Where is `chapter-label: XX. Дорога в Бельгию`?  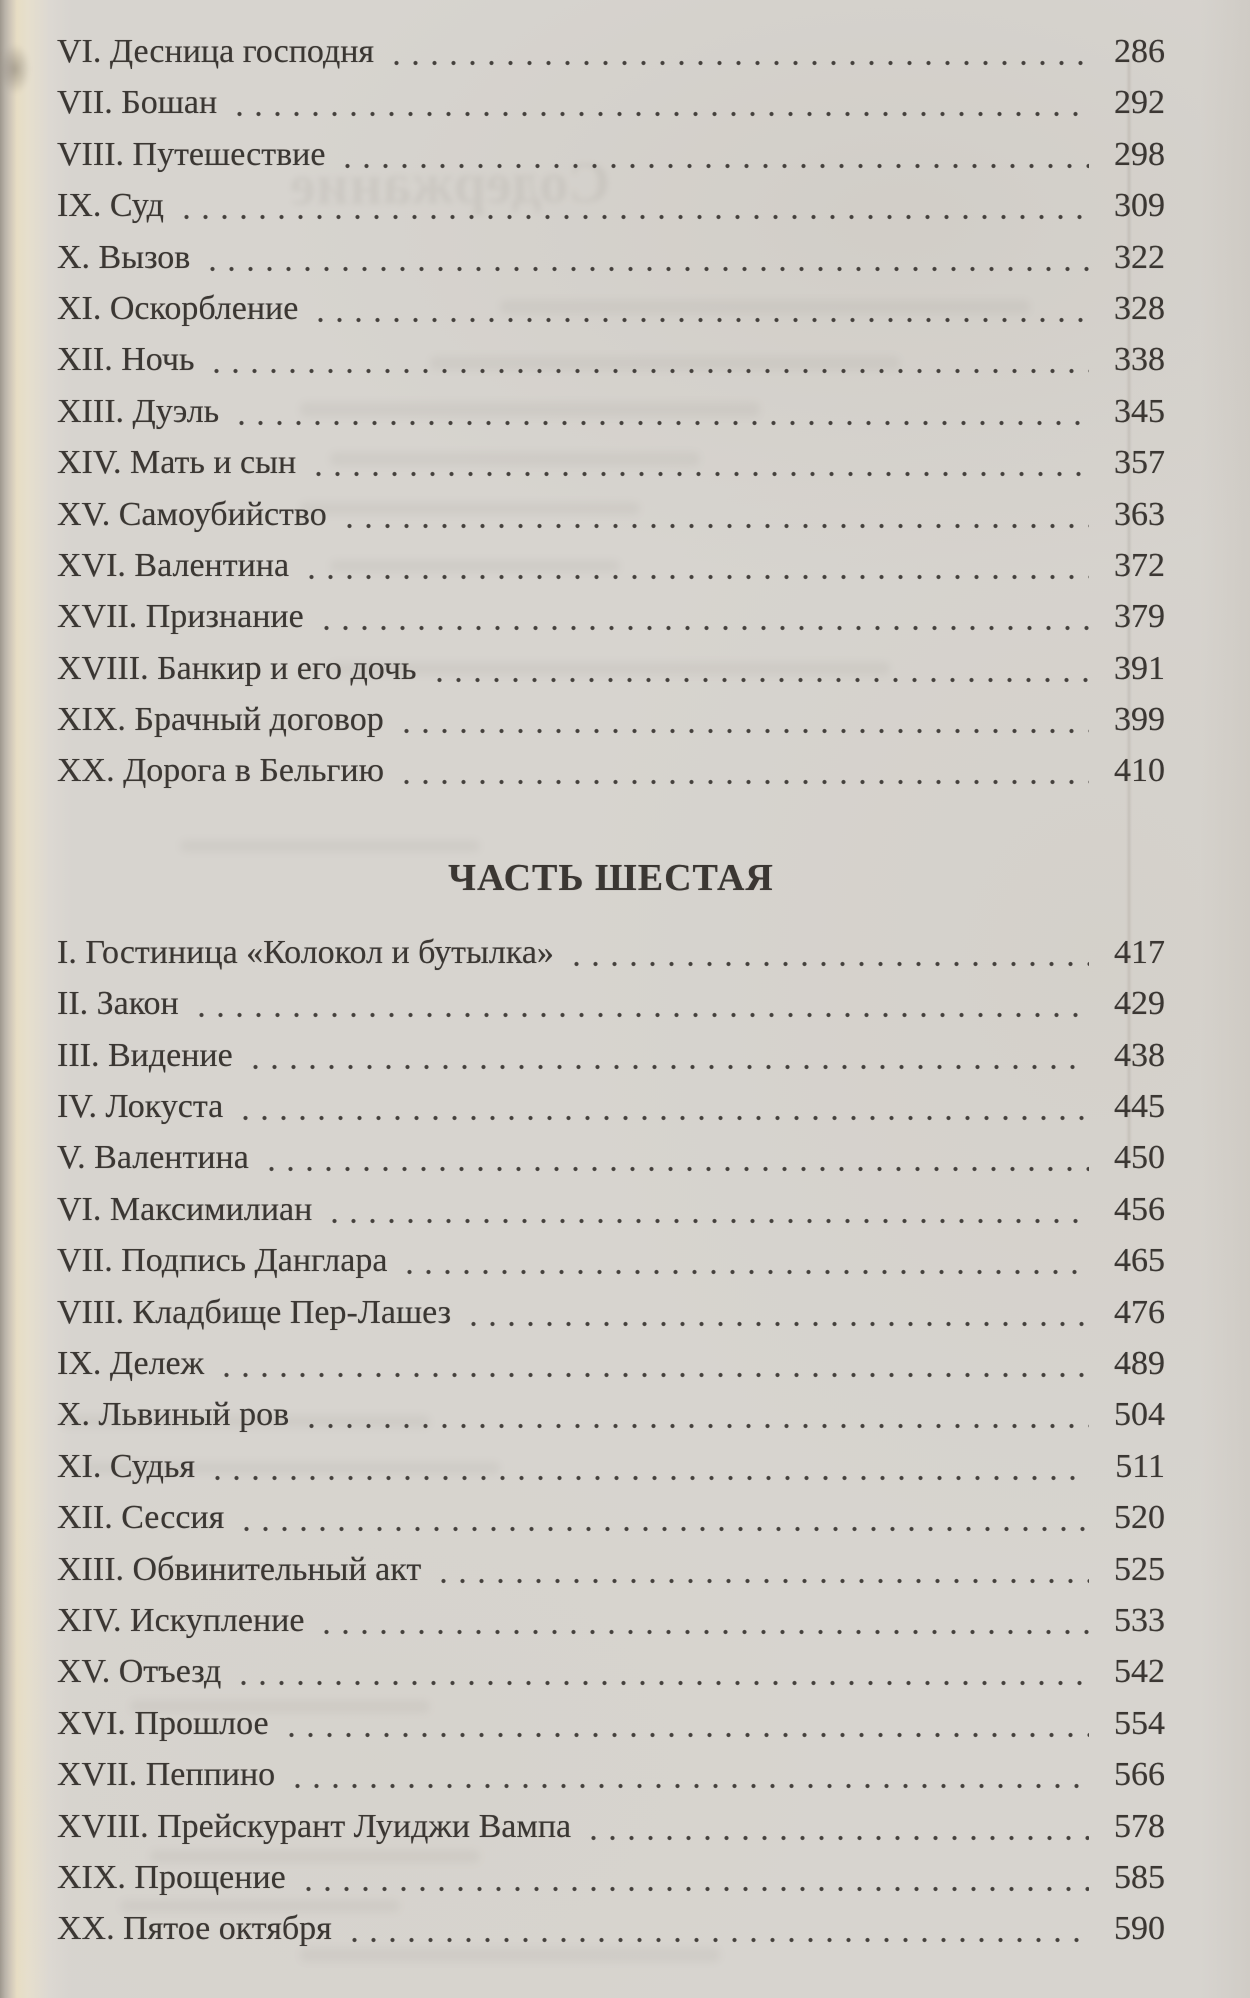
chapter-label: XX. Дорога в Бельгию is located at coordinates (221, 771).